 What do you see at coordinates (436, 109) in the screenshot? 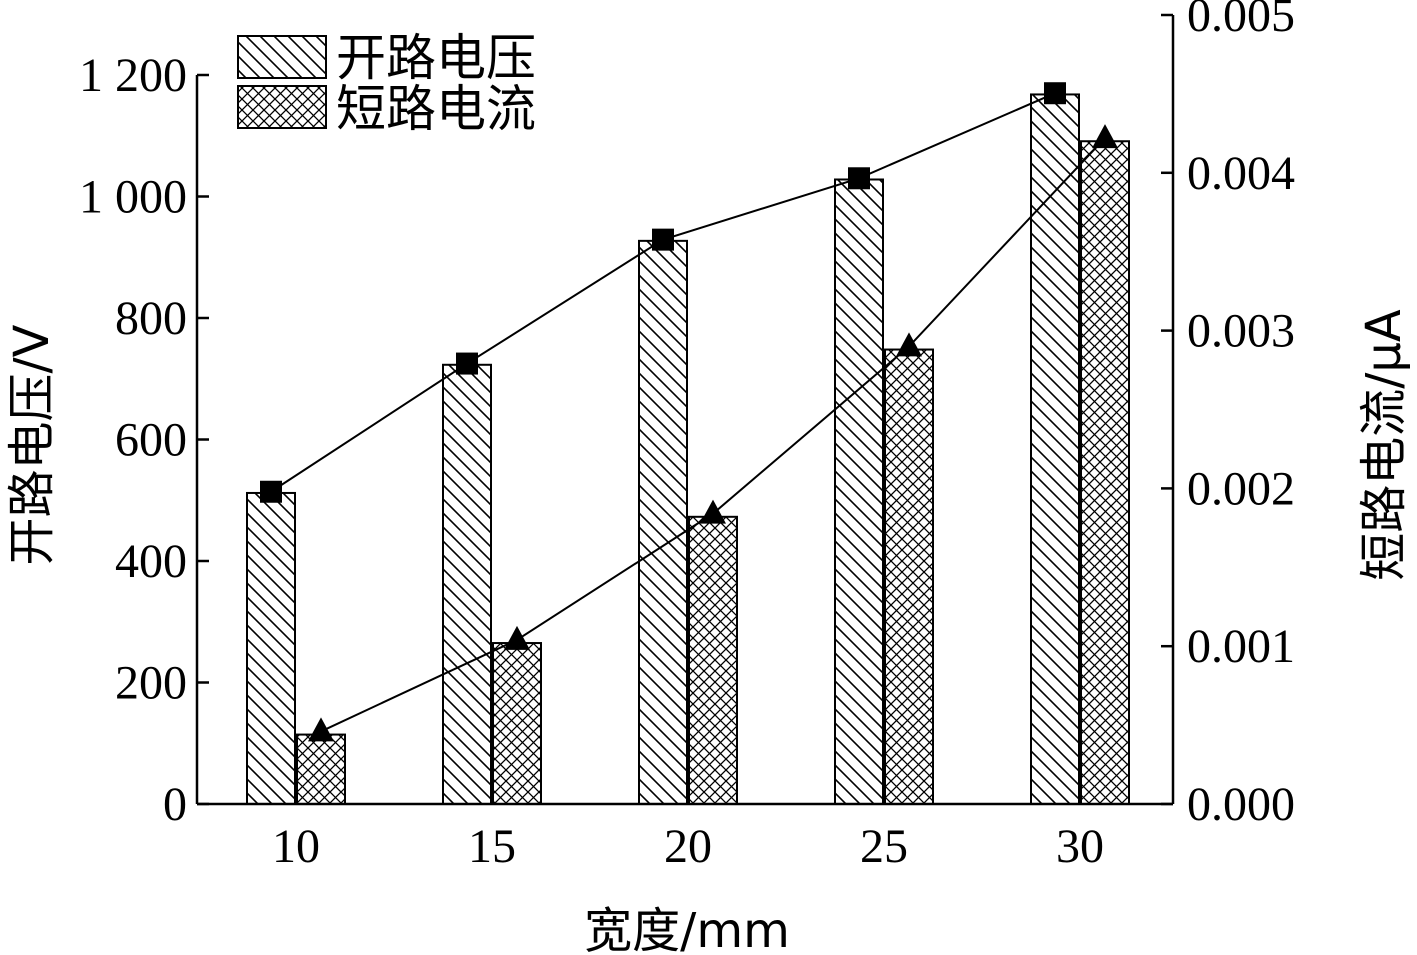
I see `legend-label-short-circuit-current: 短路电流` at bounding box center [436, 109].